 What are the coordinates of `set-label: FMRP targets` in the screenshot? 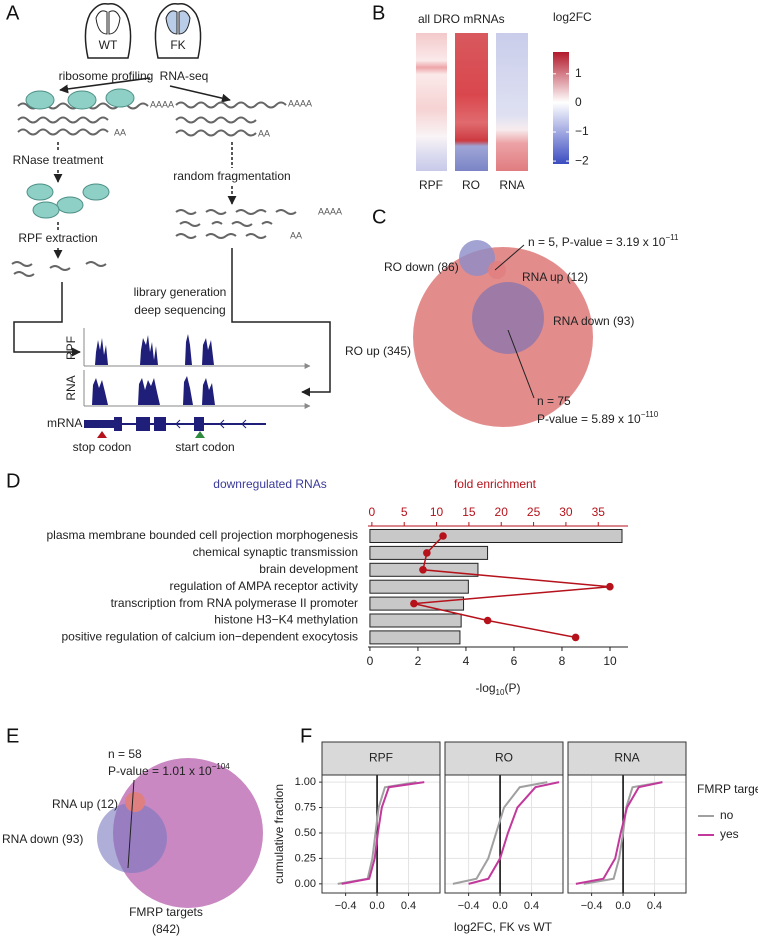 It's located at (166, 912).